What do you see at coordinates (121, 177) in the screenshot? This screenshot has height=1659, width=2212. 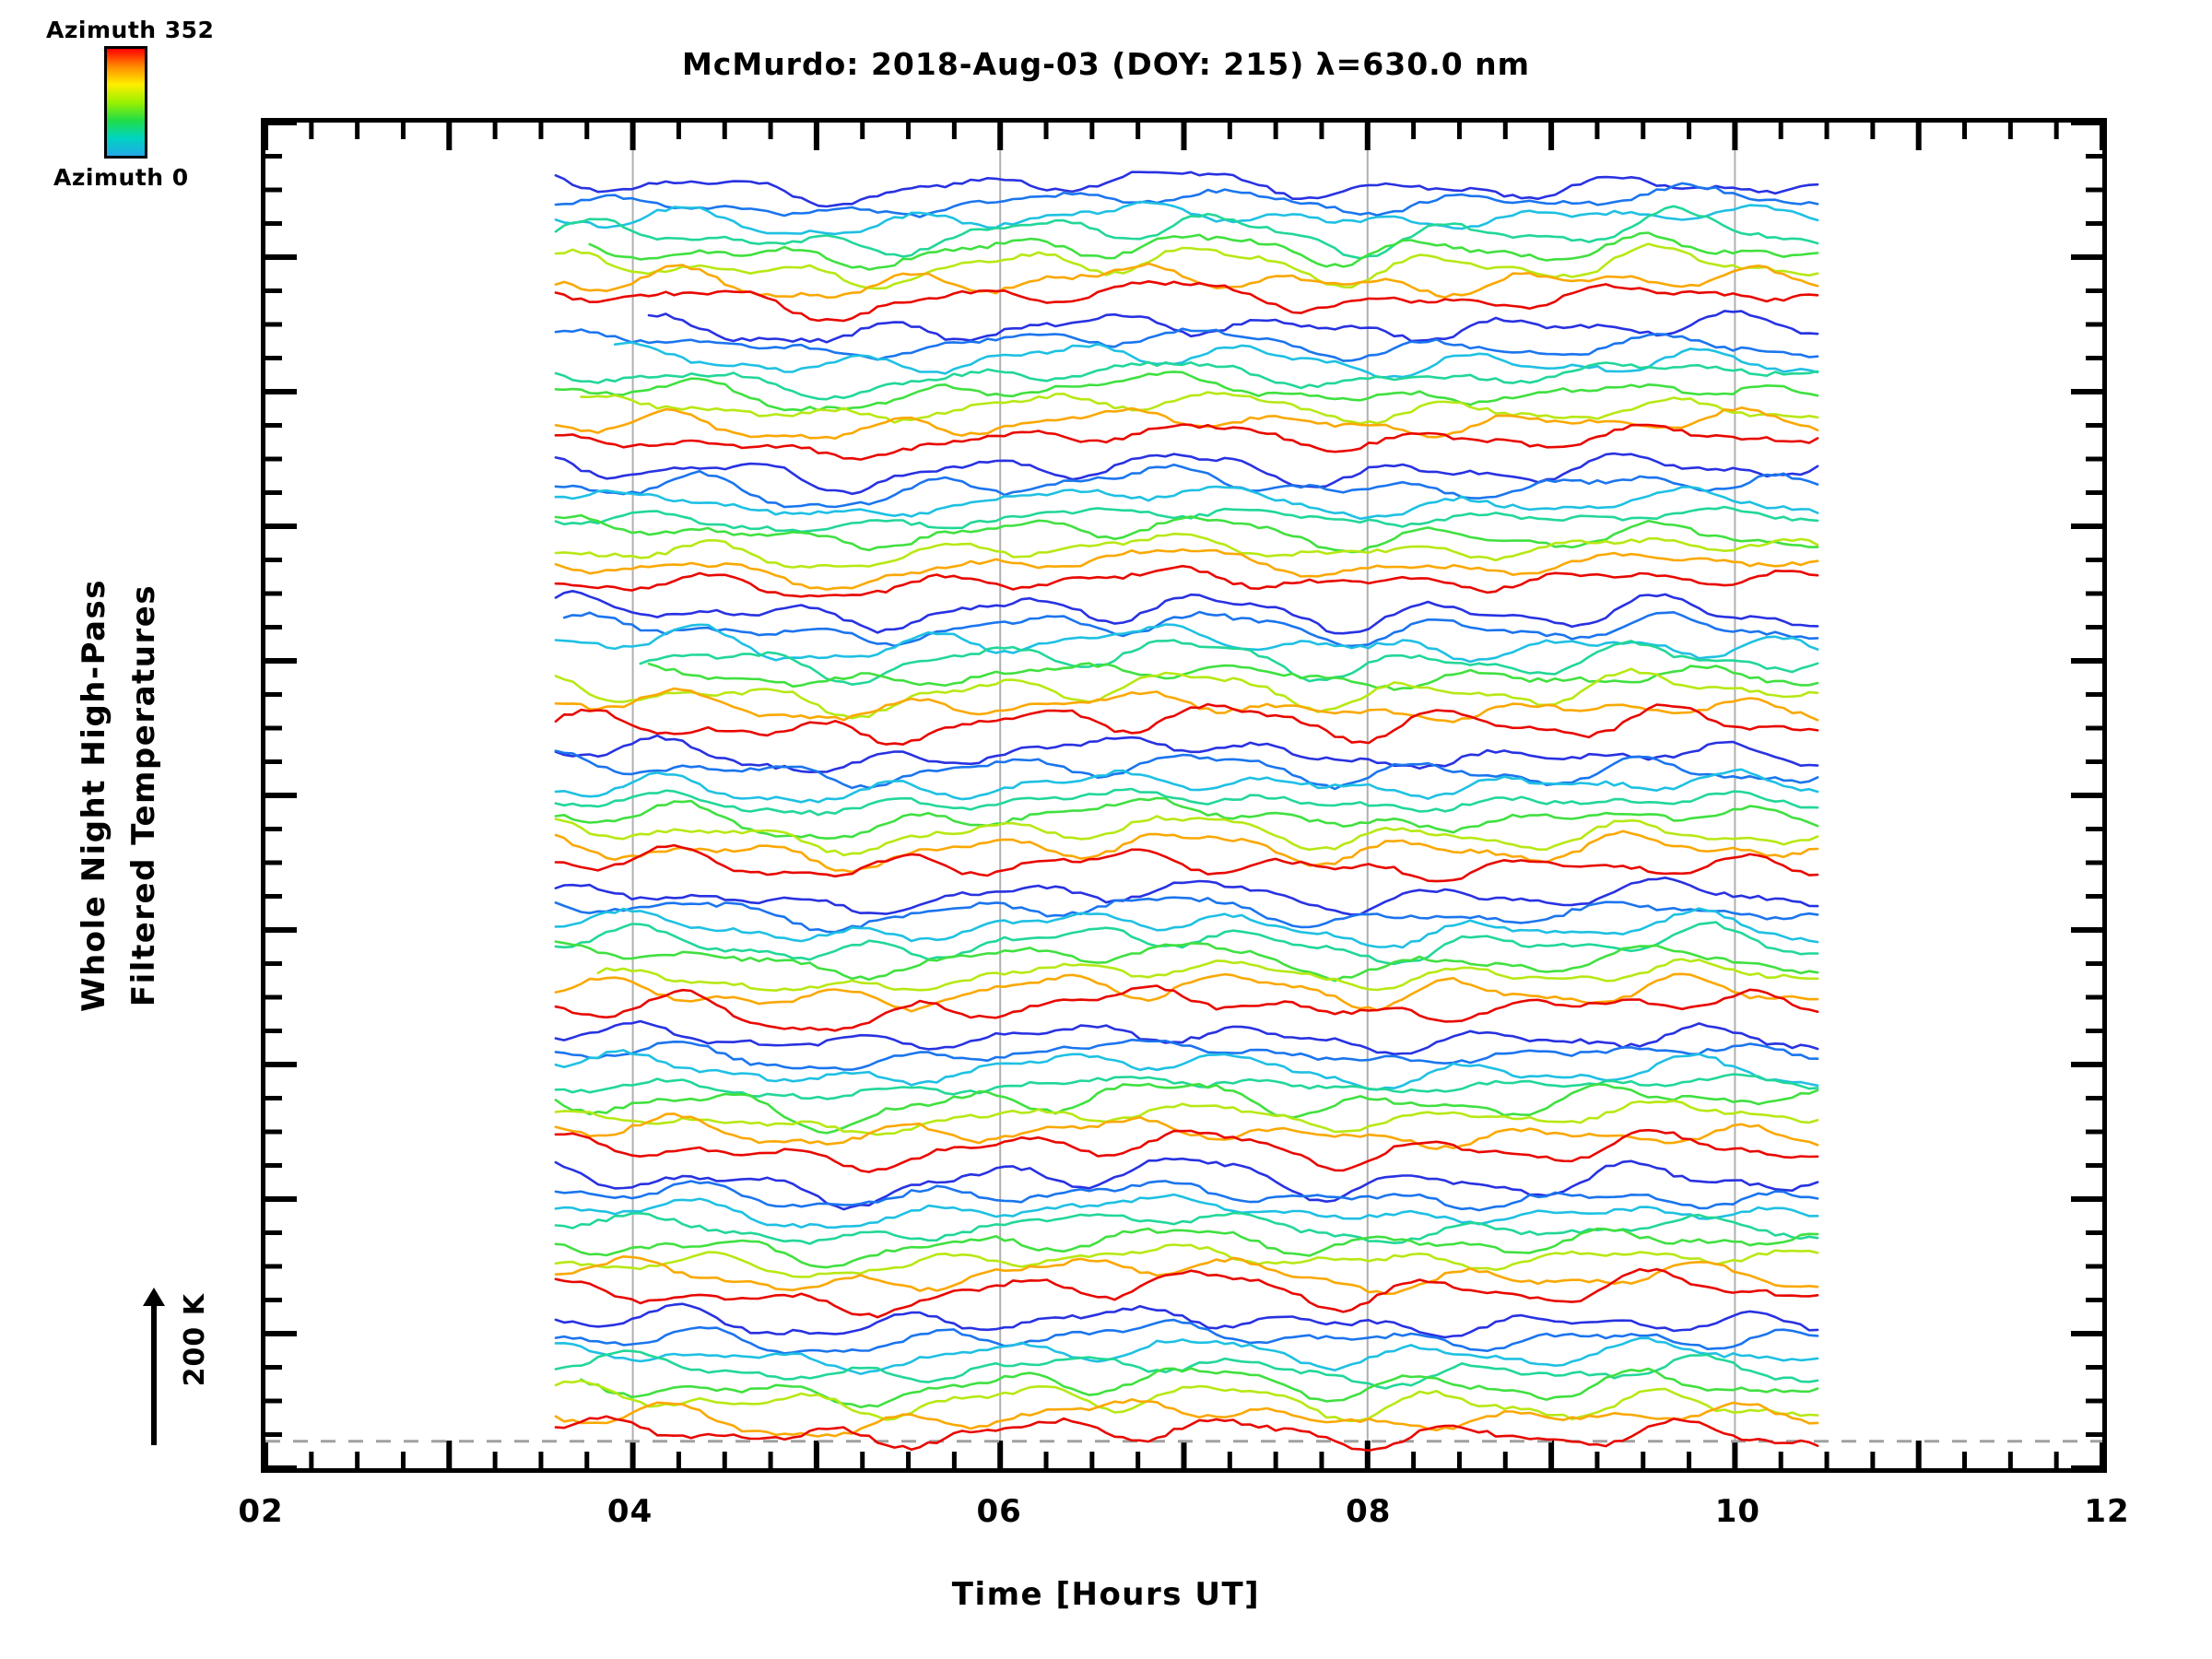 I see `colorbar-min-label: Azimuth 0` at bounding box center [121, 177].